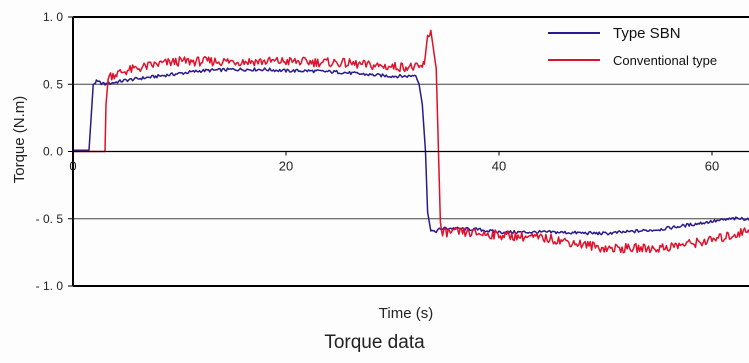  What do you see at coordinates (53, 84) in the screenshot?
I see `y-tick-label: 0. 5` at bounding box center [53, 84].